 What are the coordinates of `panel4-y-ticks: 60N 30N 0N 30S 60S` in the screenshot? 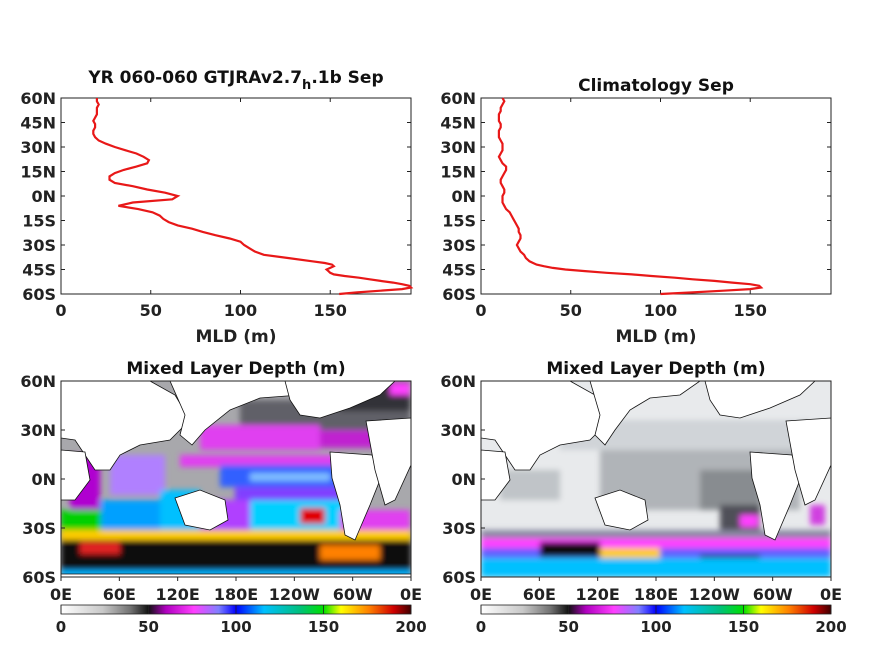 It's located at (462, 479).